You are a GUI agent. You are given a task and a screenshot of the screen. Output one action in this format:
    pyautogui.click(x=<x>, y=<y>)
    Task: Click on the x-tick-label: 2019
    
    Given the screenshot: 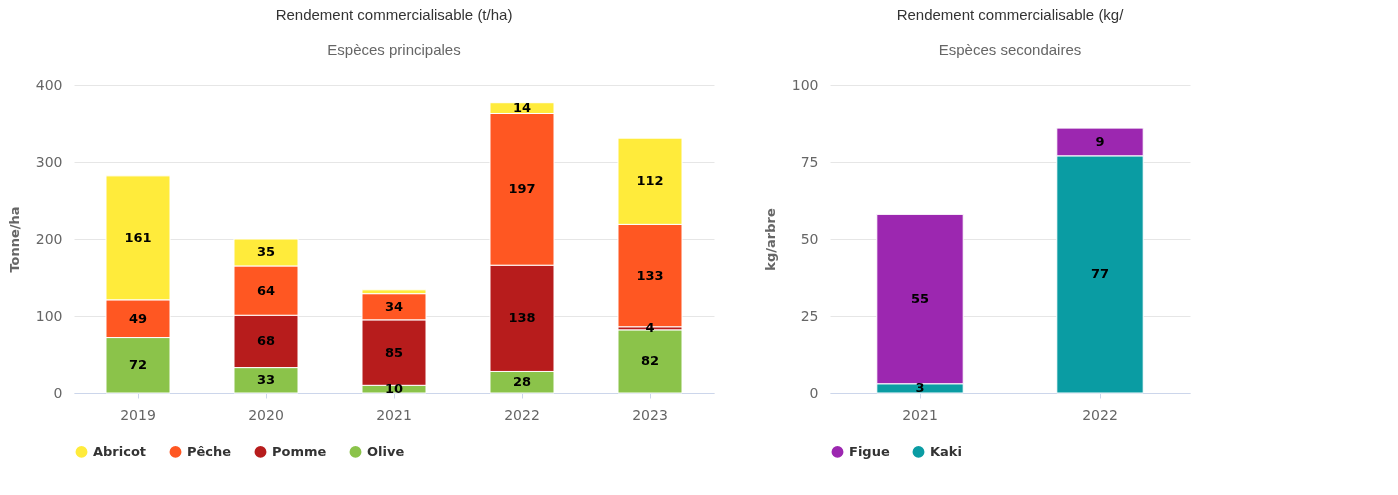 What is the action you would take?
    pyautogui.click(x=138, y=414)
    